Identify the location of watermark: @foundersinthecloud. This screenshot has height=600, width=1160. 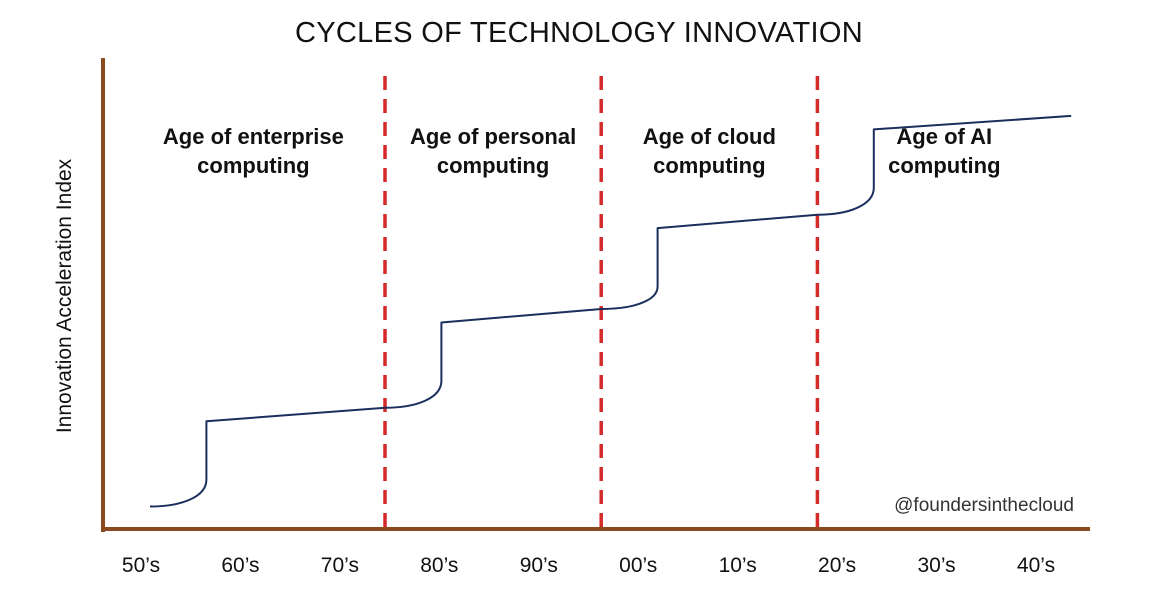
(984, 505).